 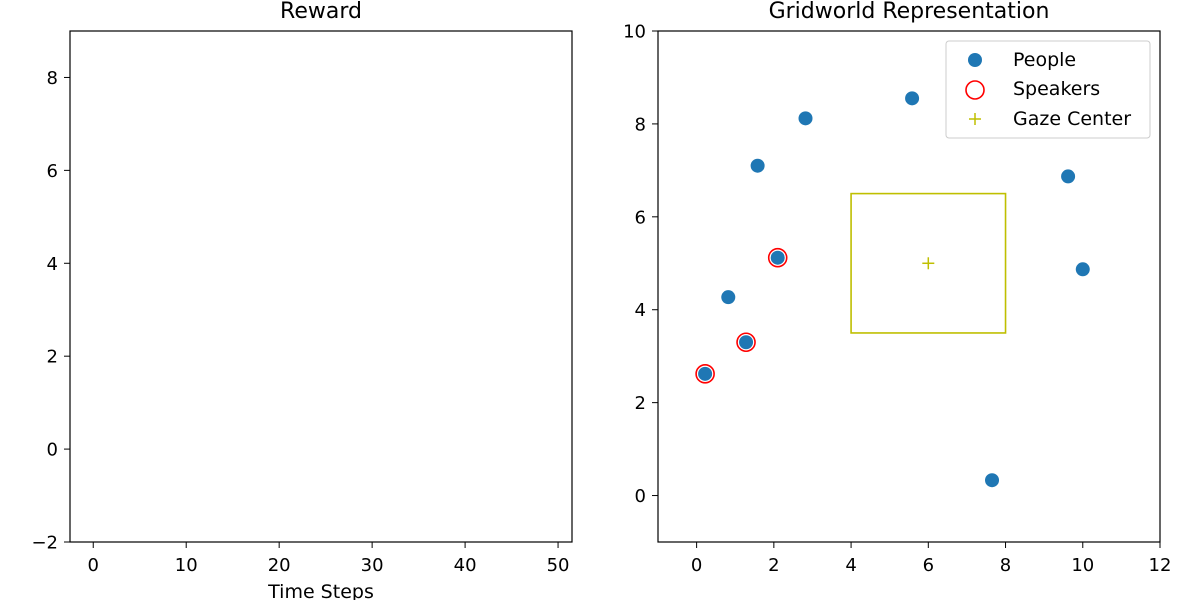 I want to click on legend-people-label: People, so click(x=1044, y=60).